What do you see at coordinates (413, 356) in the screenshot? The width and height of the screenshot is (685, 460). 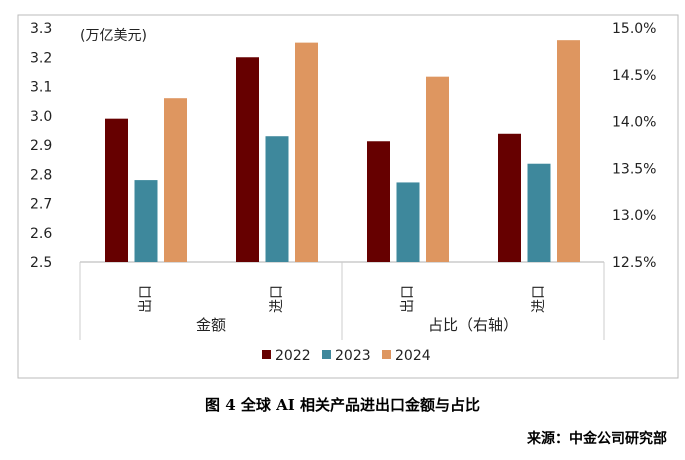 I see `legend-label: 2024` at bounding box center [413, 356].